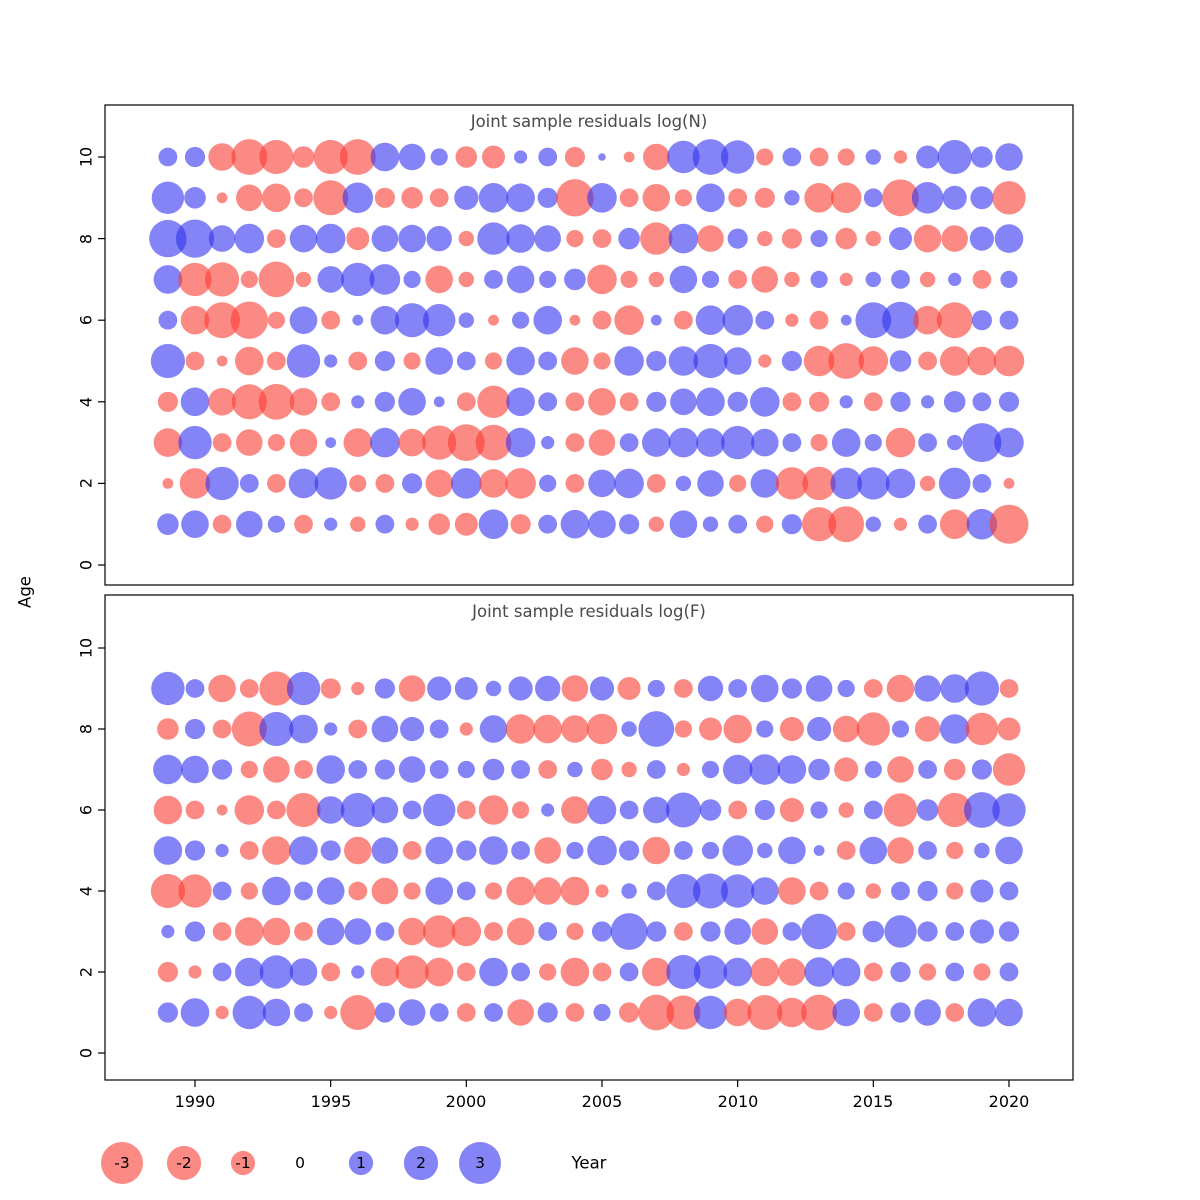  Describe the element at coordinates (300, 1163) in the screenshot. I see `legend-label: 0` at that location.